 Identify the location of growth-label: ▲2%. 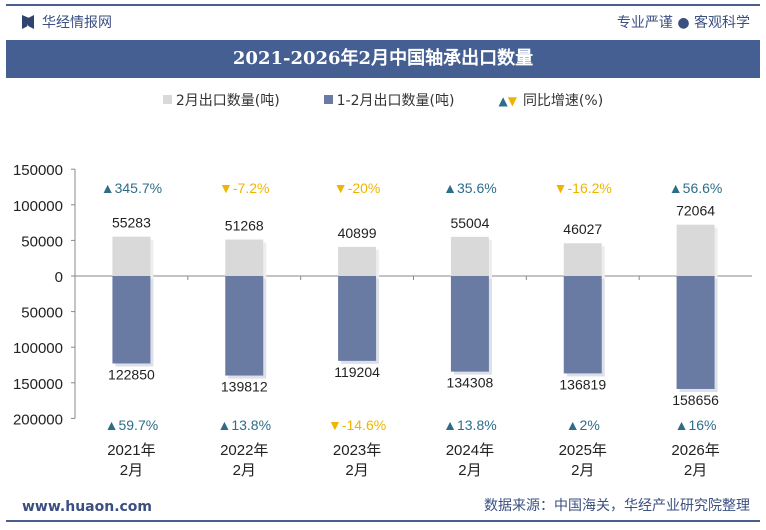
(583, 425).